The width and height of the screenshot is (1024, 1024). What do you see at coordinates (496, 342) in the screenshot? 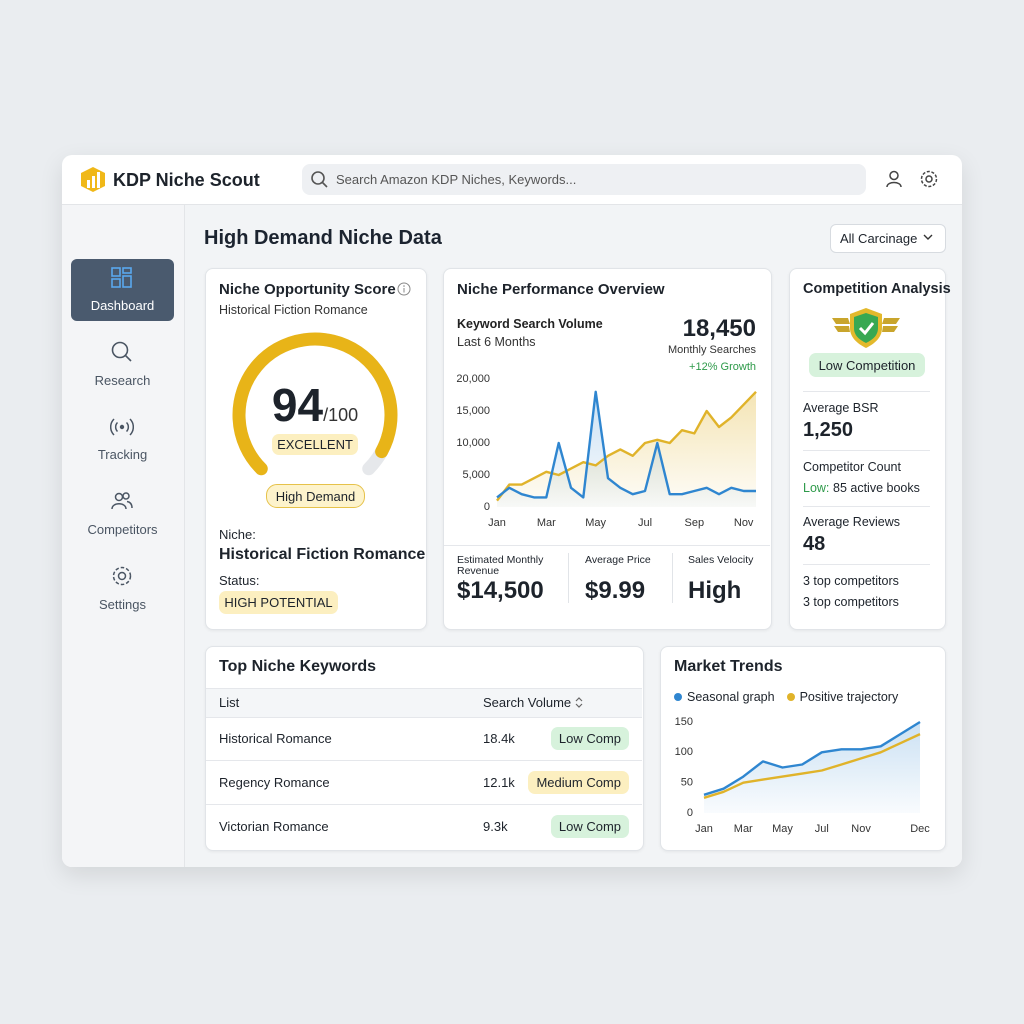
I see `metric-period: Last 6 Months` at bounding box center [496, 342].